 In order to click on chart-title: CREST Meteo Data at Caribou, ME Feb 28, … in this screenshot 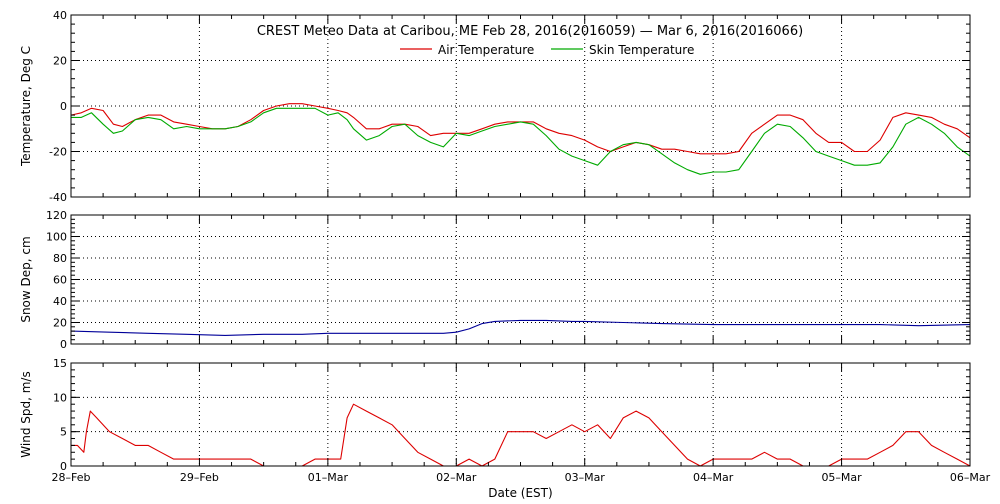, I will do `click(530, 31)`.